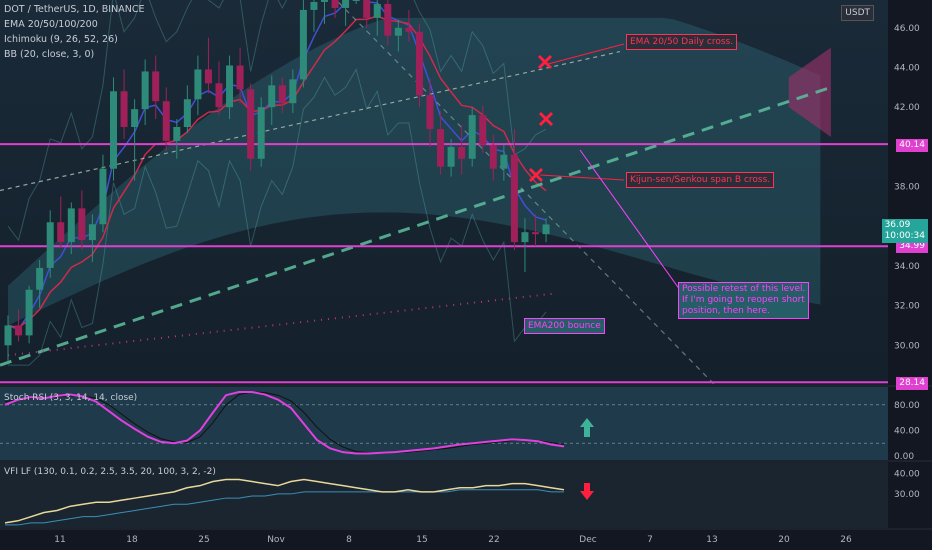 Image resolution: width=932 pixels, height=550 pixels. Describe the element at coordinates (907, 495) in the screenshot. I see `vfi-tick-1: 30.00` at that location.